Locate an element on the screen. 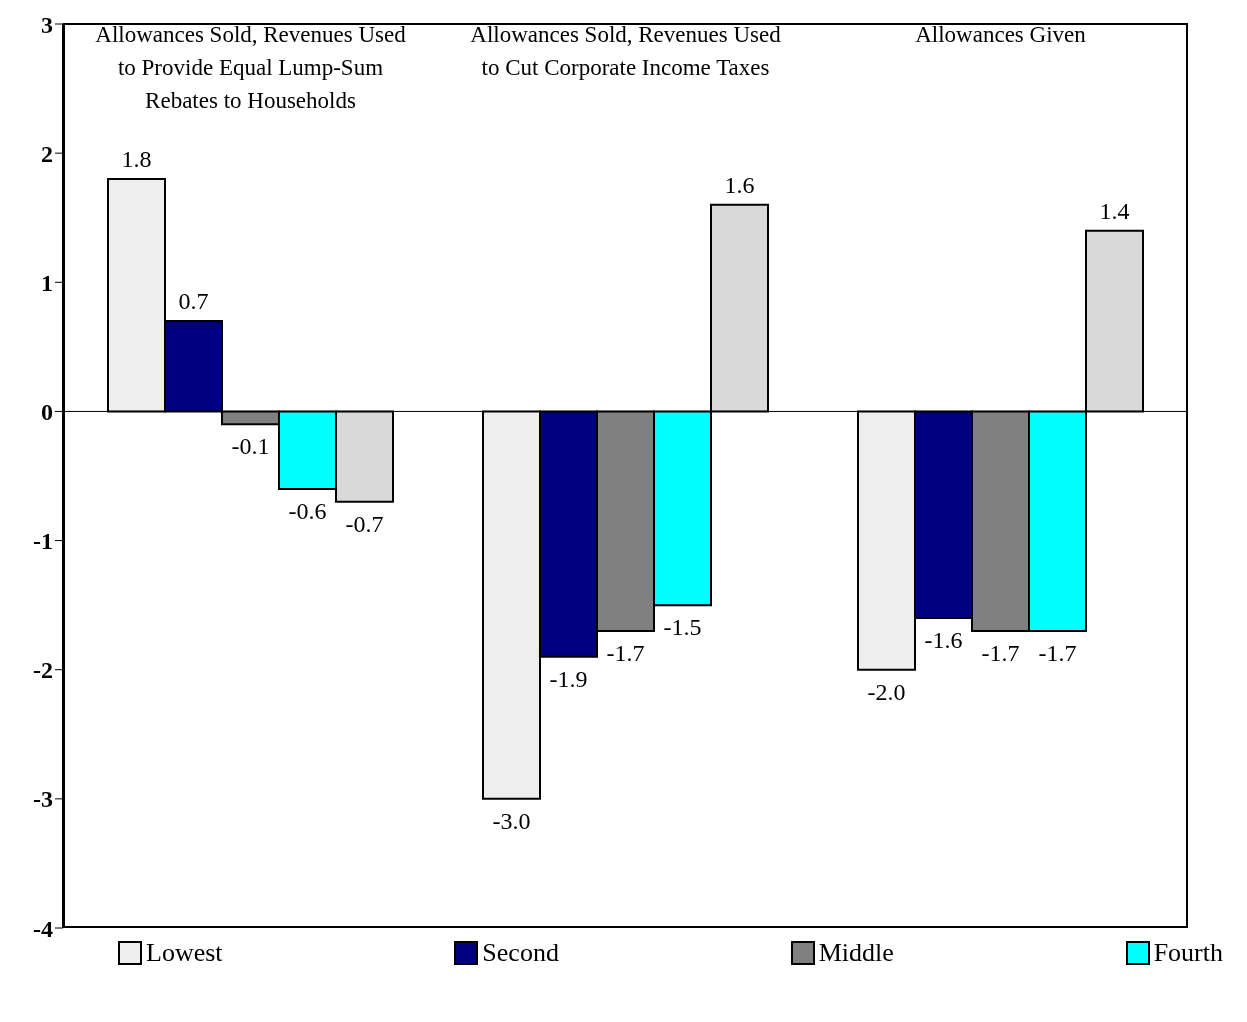 Image resolution: width=1247 pixels, height=1022 pixels. y-tick-label: -4 is located at coordinates (43, 928).